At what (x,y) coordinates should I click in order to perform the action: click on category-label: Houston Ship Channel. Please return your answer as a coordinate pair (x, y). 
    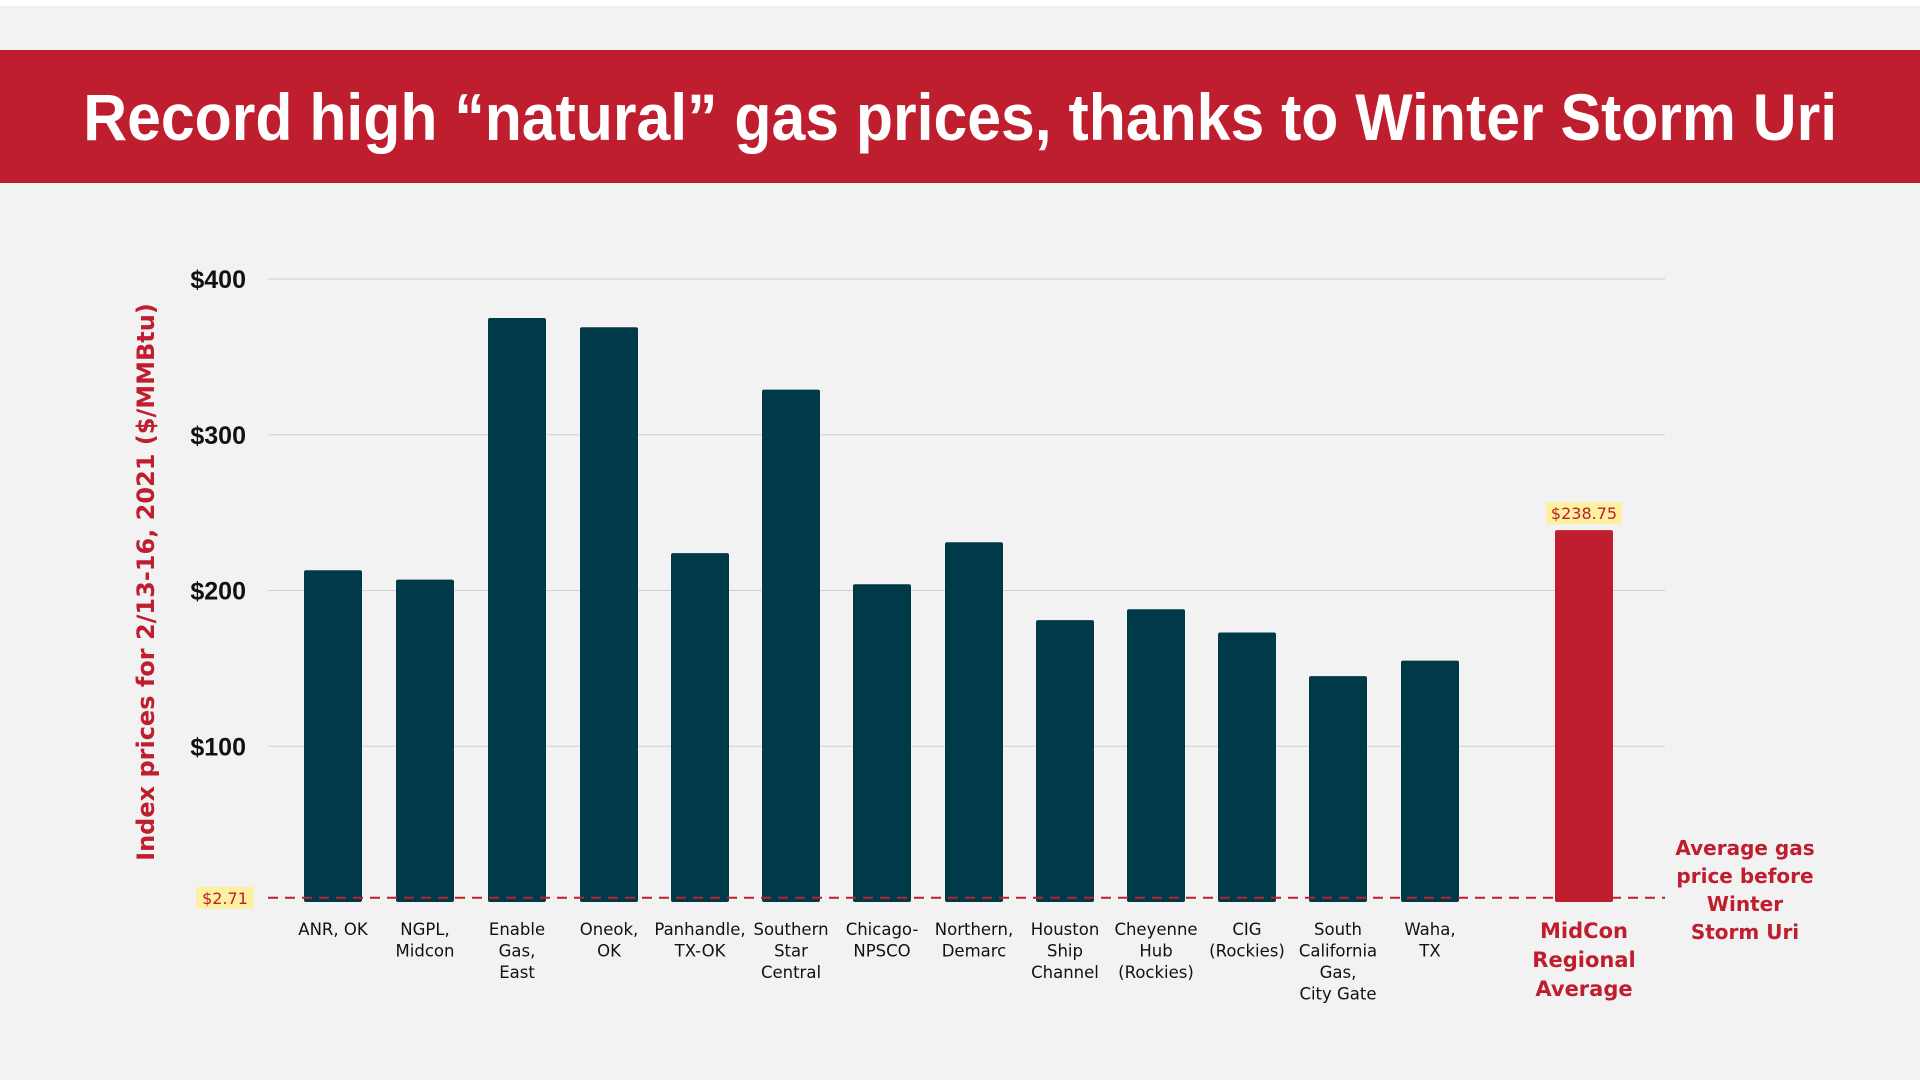
    Looking at the image, I should click on (1065, 951).